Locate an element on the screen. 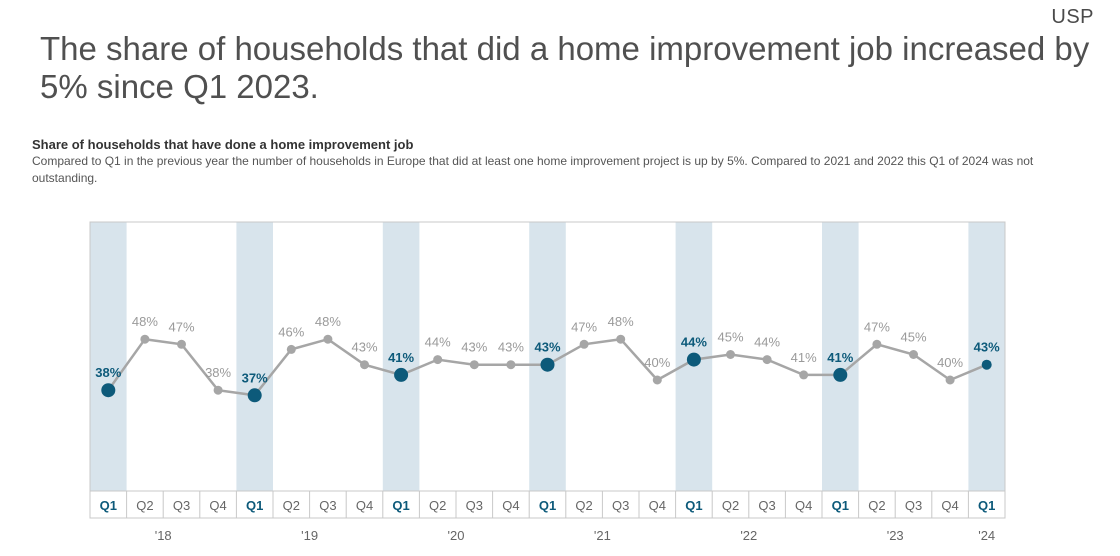  data-label: 37% is located at coordinates (255, 377).